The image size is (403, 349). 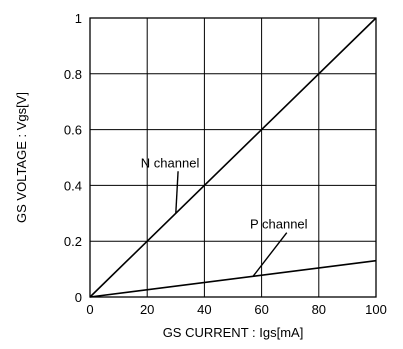 What do you see at coordinates (21, 157) in the screenshot?
I see `y-axis-label: GS VOLTAGE : Vgs[V]` at bounding box center [21, 157].